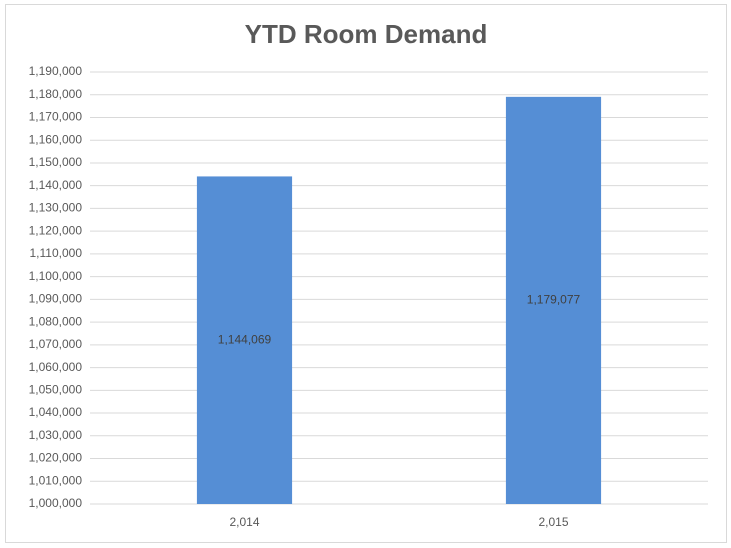 The height and width of the screenshot is (548, 731). Describe the element at coordinates (56, 435) in the screenshot. I see `y-tick-label: 1,030,000` at that location.